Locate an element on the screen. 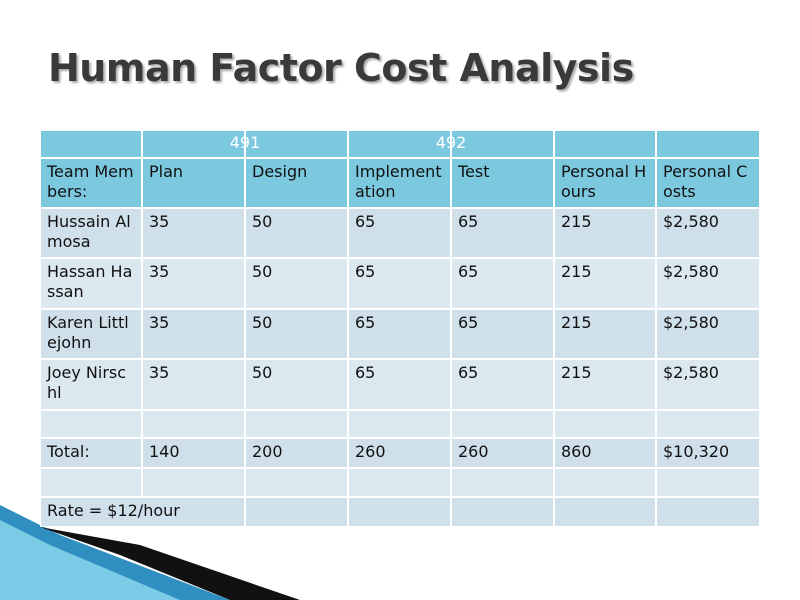 The height and width of the screenshot is (600, 800). total-cell: 140 is located at coordinates (193, 453).